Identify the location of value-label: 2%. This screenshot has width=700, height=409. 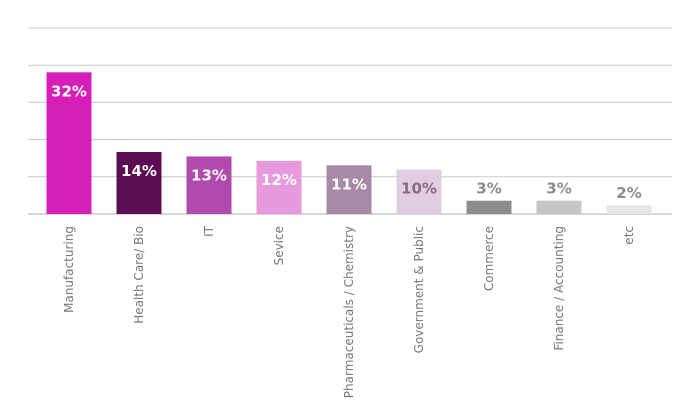
(628, 193).